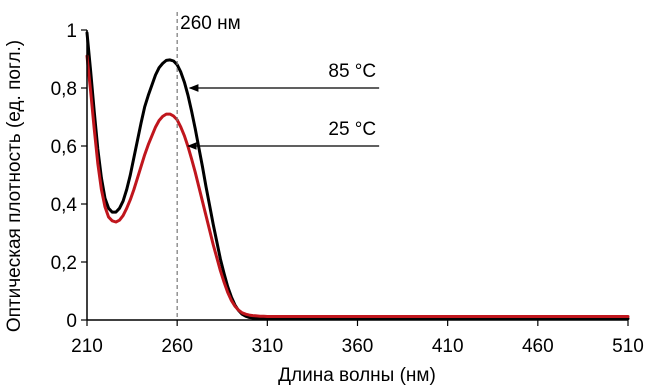 This screenshot has height=385, width=654. Describe the element at coordinates (267, 346) in the screenshot. I see `x-tick-label: 310` at that location.